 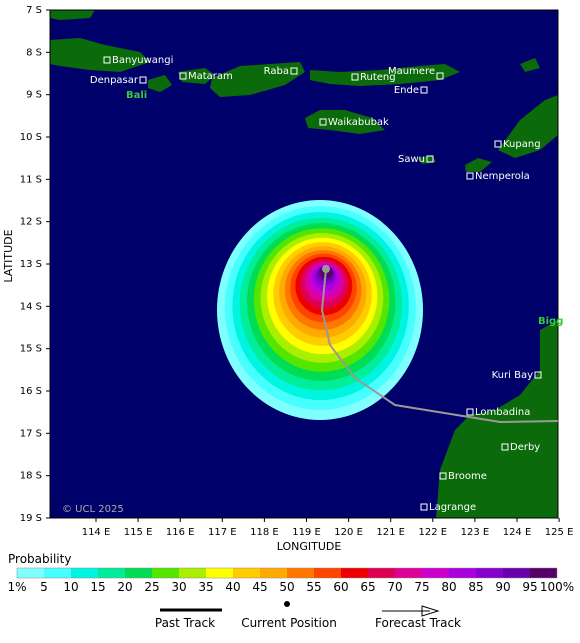 What do you see at coordinates (411, 71) in the screenshot?
I see `place-label: Maumere` at bounding box center [411, 71].